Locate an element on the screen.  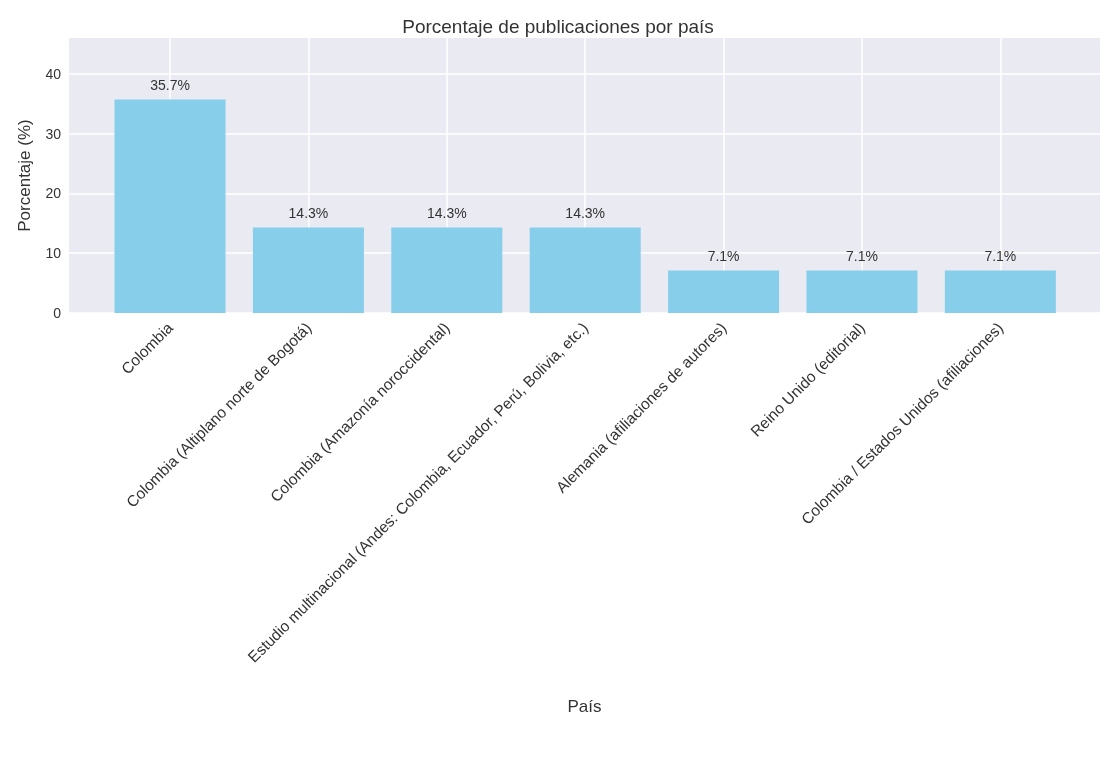
x-axis-title: País is located at coordinates (584, 706).